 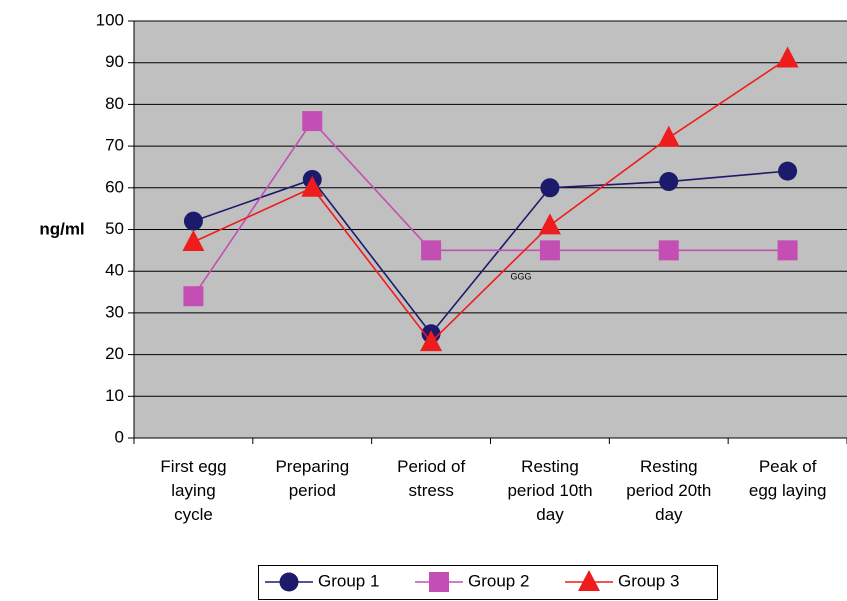 What do you see at coordinates (114, 353) in the screenshot?
I see `y-tick-label: 20` at bounding box center [114, 353].